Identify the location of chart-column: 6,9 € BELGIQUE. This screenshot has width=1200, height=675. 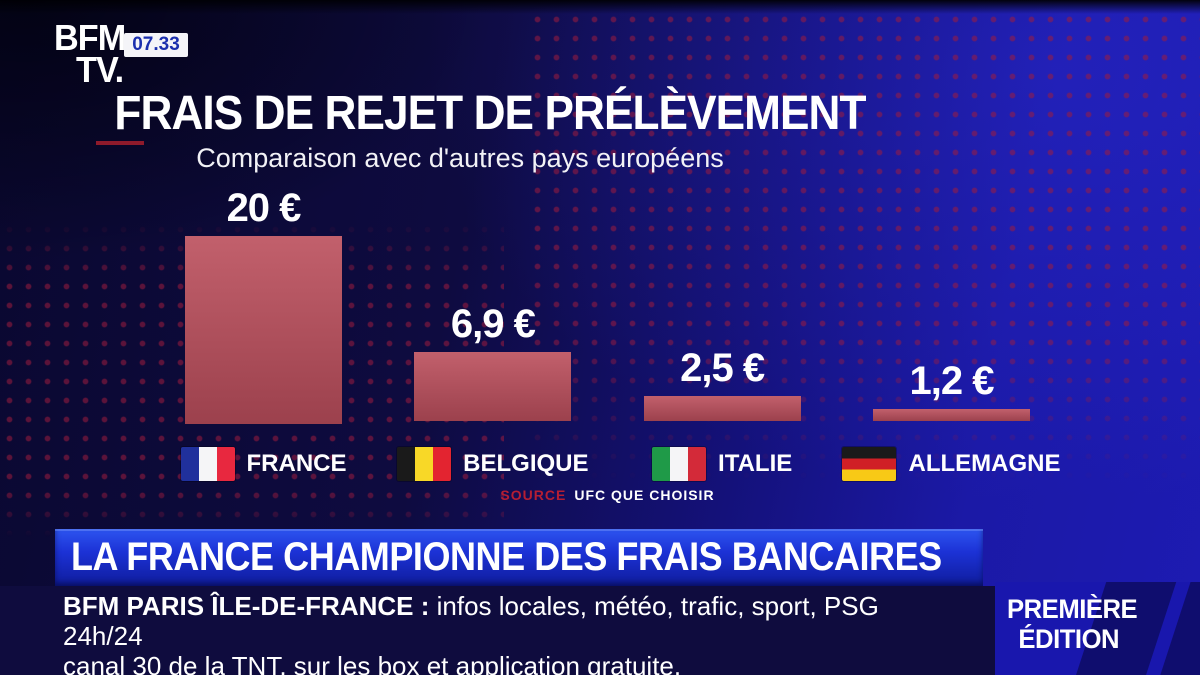
(493, 333).